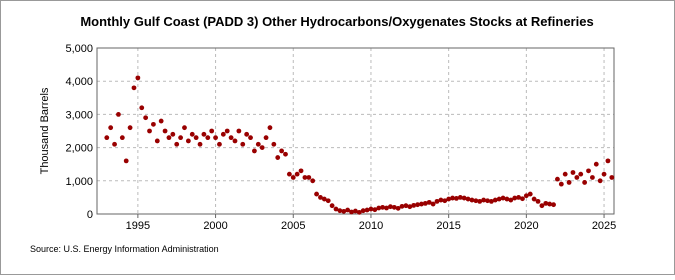 The height and width of the screenshot is (280, 675). I want to click on x-tick-label: 2020, so click(526, 226).